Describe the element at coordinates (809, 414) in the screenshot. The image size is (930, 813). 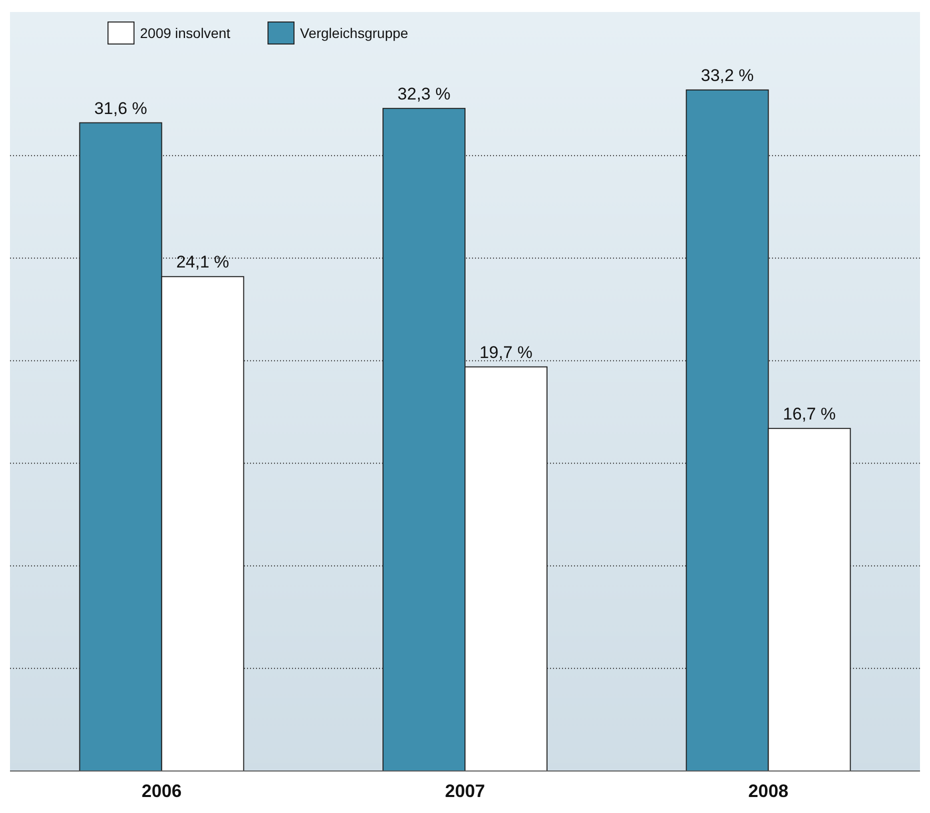
I see `data-label: 16,7 %` at that location.